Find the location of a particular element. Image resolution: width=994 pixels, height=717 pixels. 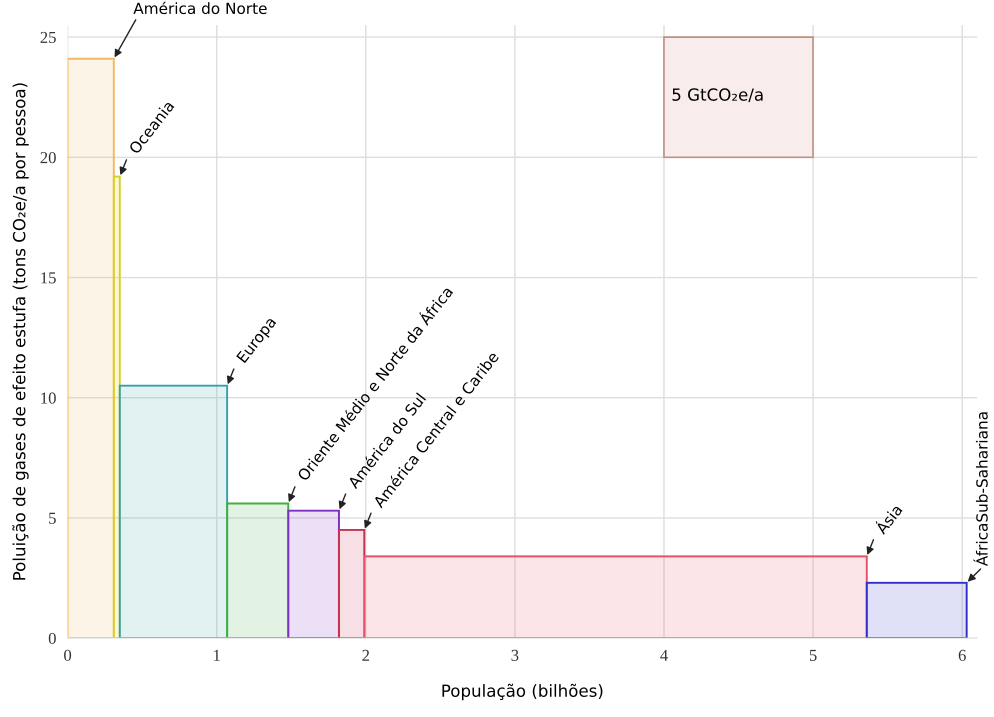

y-tick-label: 5 is located at coordinates (52, 518).